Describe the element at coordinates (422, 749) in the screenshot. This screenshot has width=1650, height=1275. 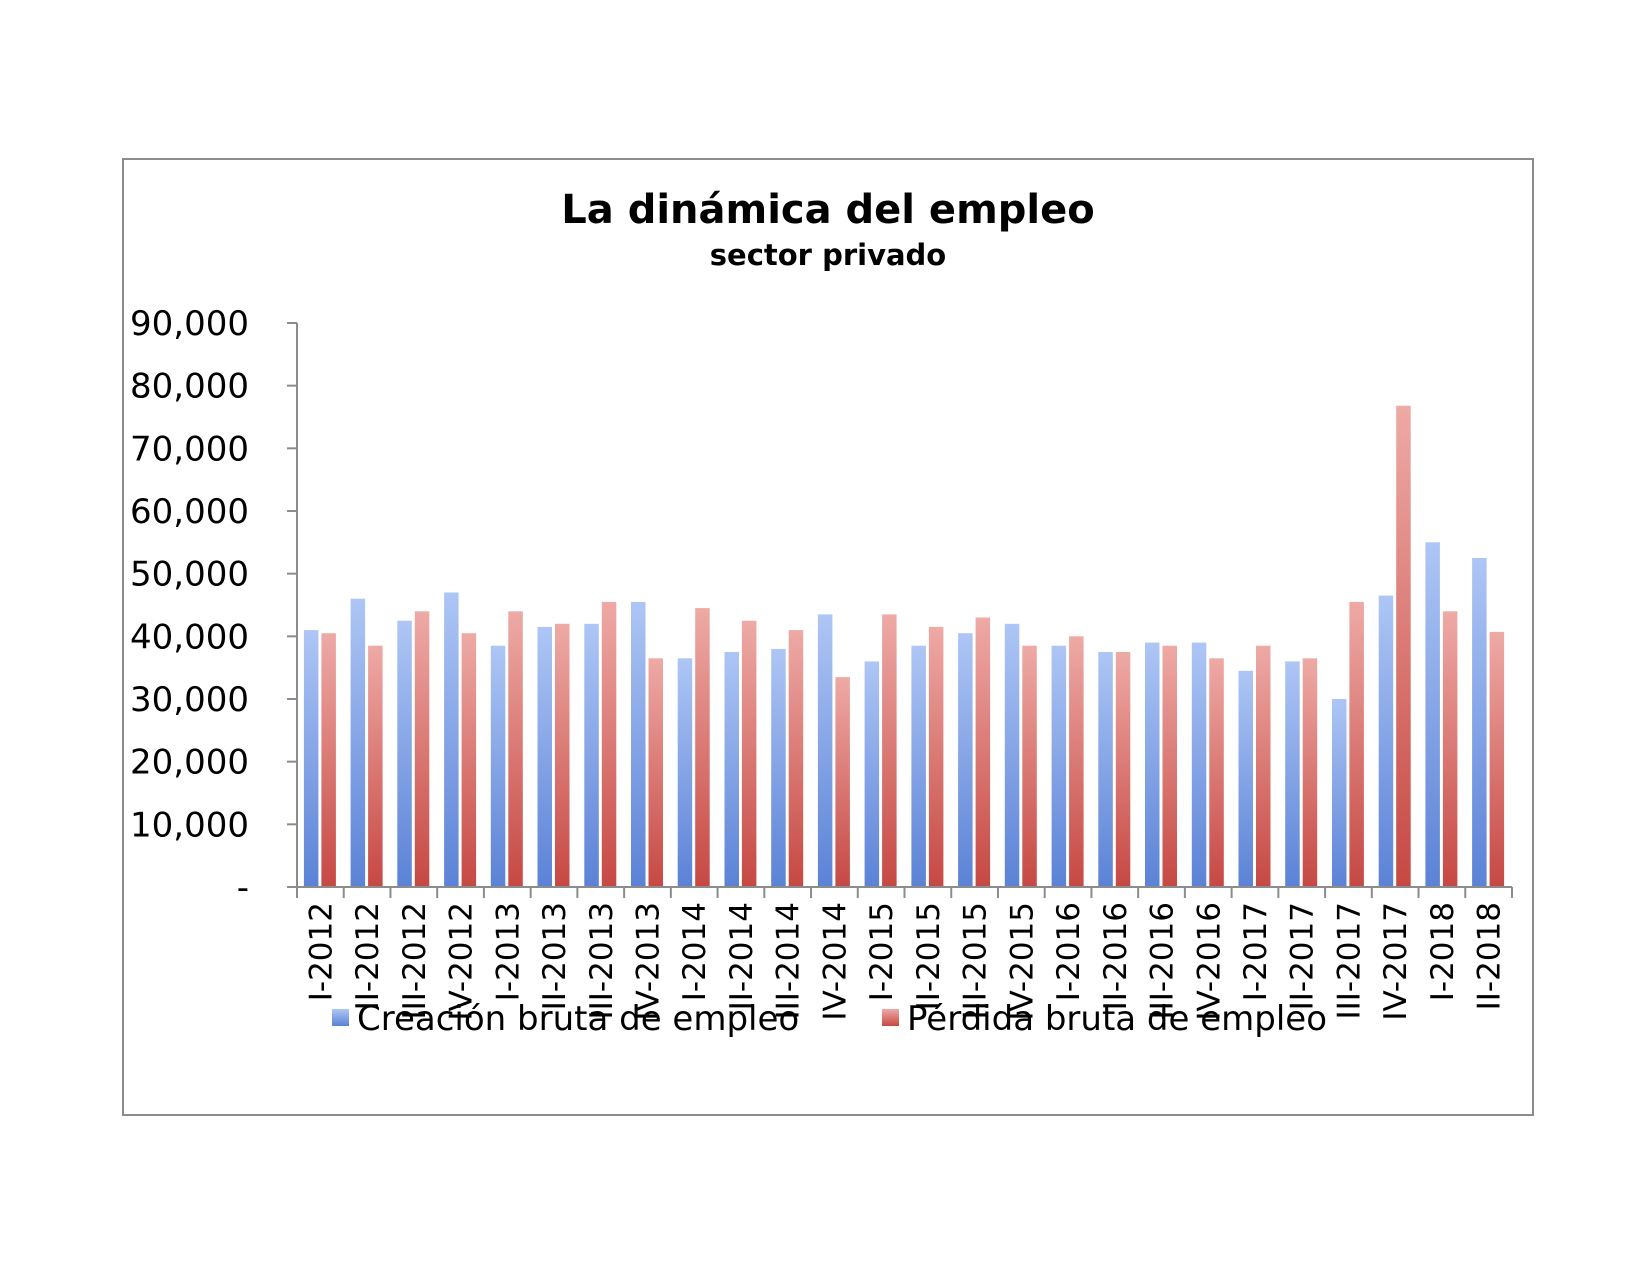
I see `bar-perdida-III-2012` at that location.